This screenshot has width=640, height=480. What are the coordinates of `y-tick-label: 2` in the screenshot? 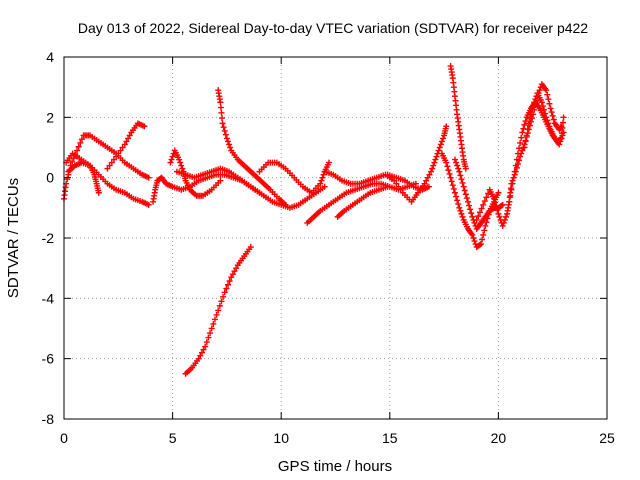 It's located at (50, 117).